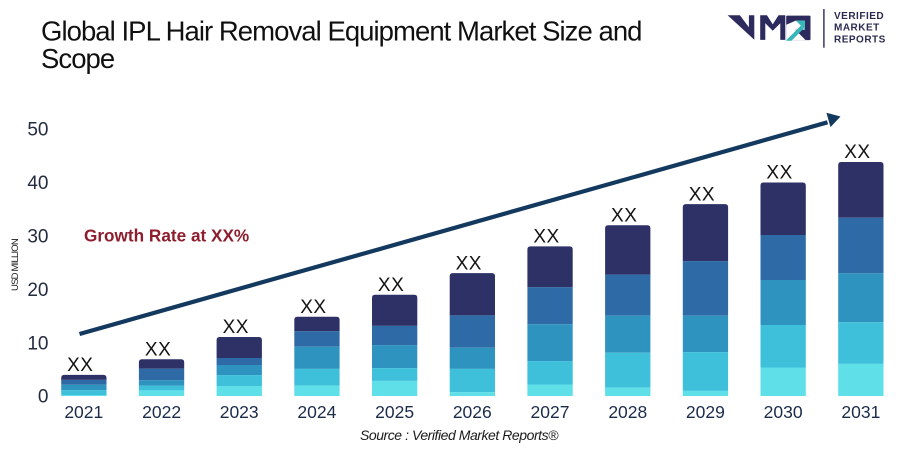 Image resolution: width=900 pixels, height=455 pixels. Describe the element at coordinates (472, 412) in the screenshot. I see `svg-text: 2026` at that location.